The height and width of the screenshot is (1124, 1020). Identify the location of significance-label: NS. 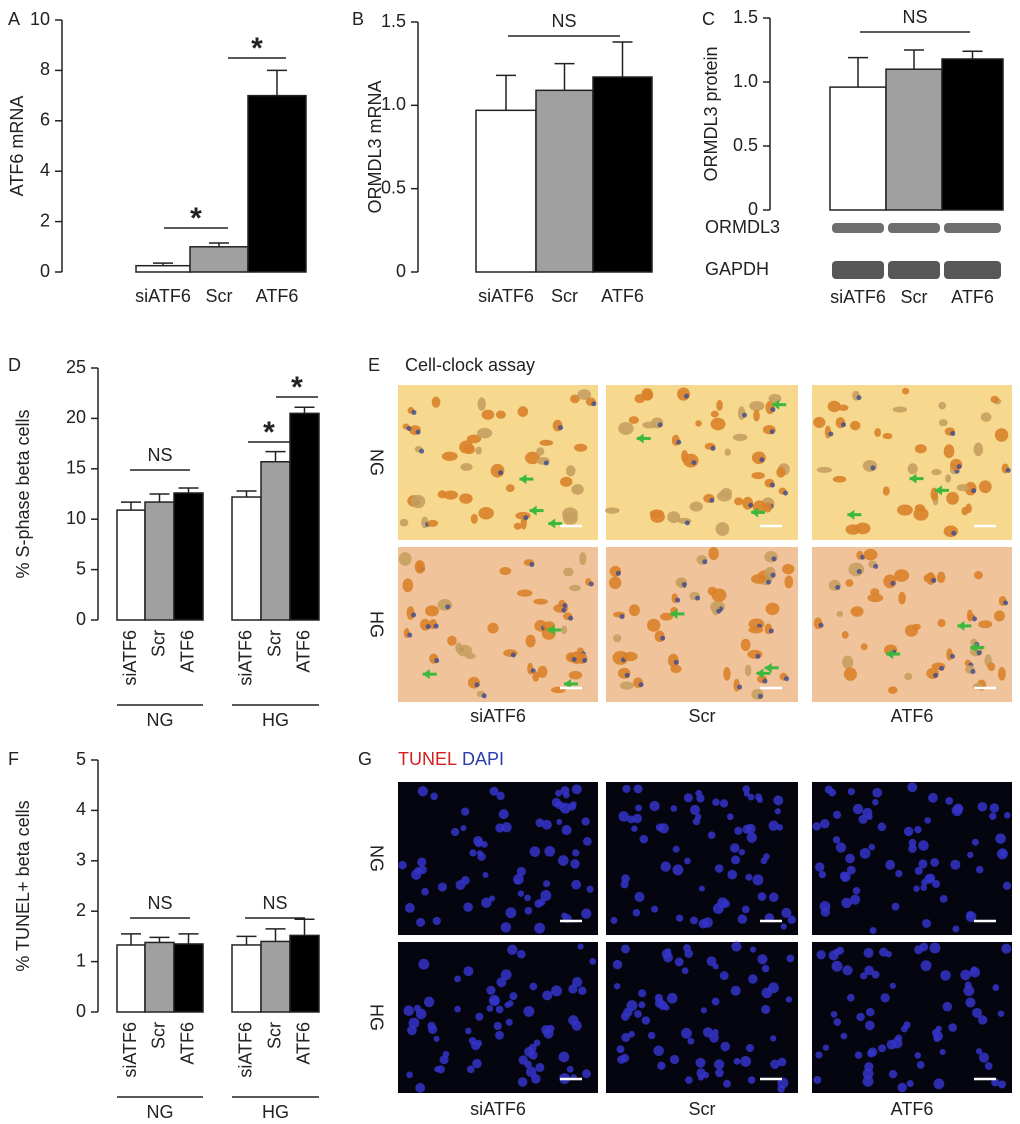
(159, 903).